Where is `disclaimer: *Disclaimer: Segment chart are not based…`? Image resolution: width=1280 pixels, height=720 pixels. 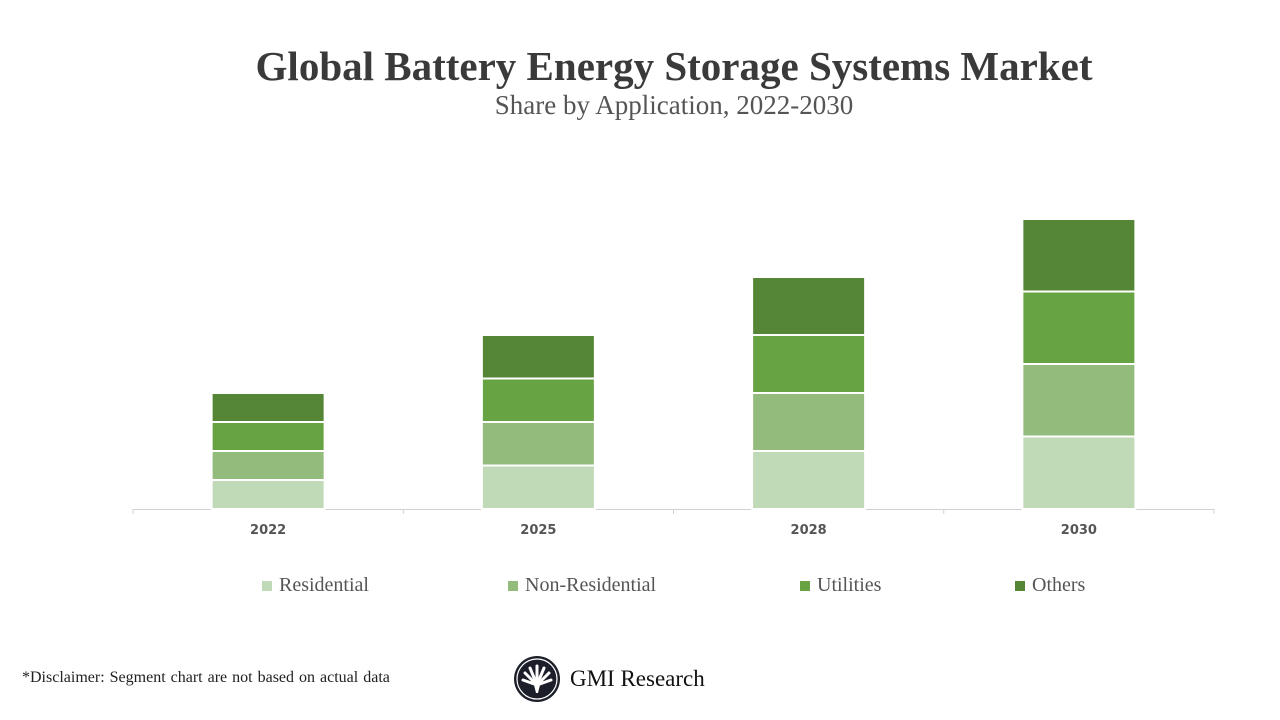
disclaimer: *Disclaimer: Segment chart are not based… is located at coordinates (206, 677).